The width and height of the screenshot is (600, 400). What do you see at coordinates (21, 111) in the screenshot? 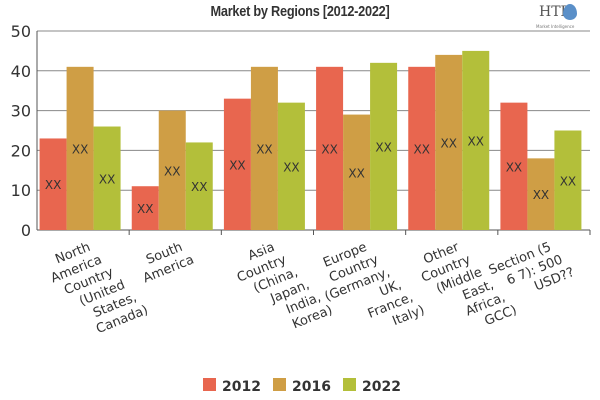
I see `y-tick-label: 30` at bounding box center [21, 111].